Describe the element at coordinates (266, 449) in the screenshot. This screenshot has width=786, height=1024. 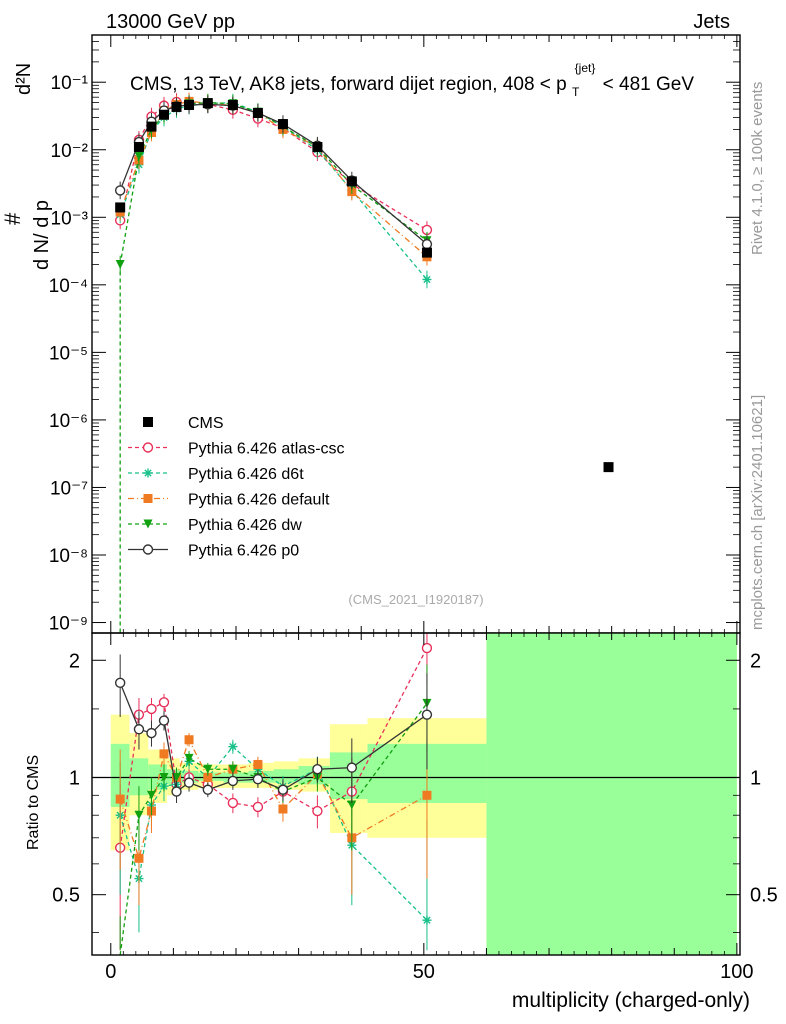
I see `legend-label: Pythia 6.426 atlas-csc` at that location.